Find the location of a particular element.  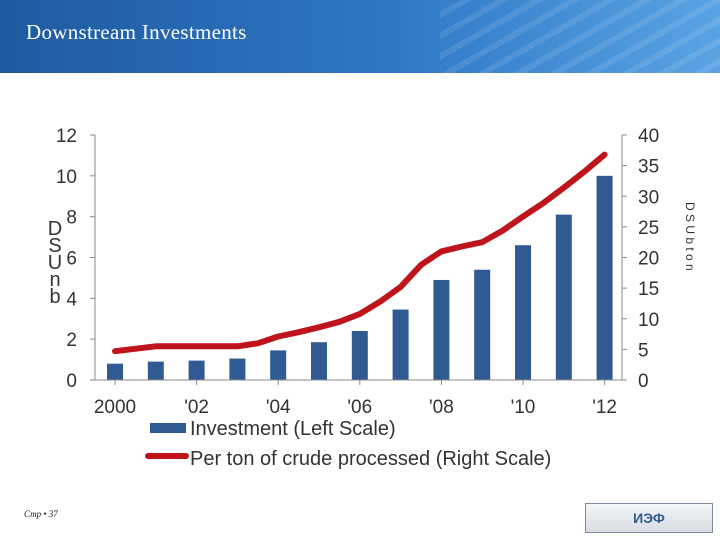

y-tick-label-right: 30 is located at coordinates (648, 197).